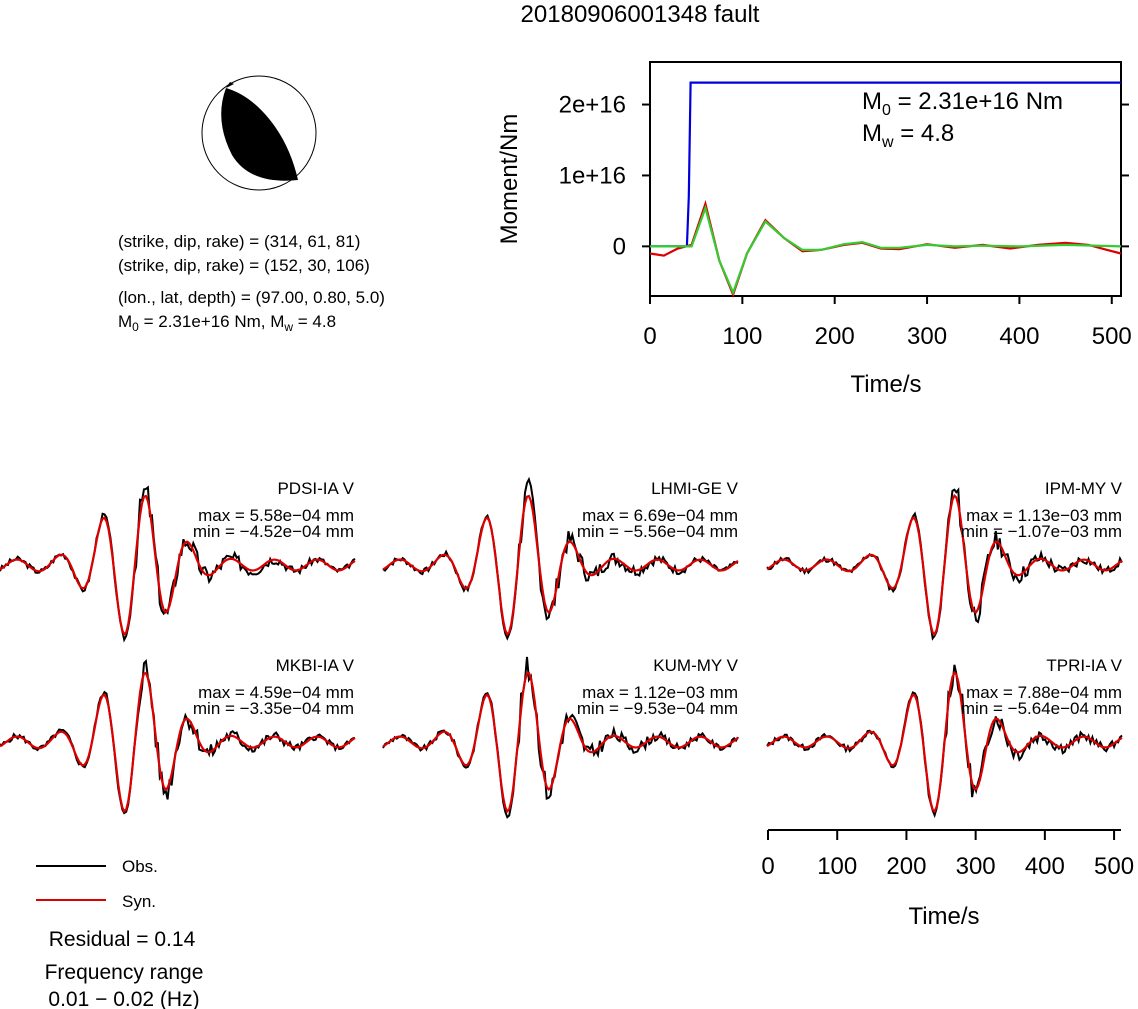 Image resolution: width=1138 pixels, height=1009 pixels. Describe the element at coordinates (885, 384) in the screenshot. I see `moment-xlabel: Time/s` at that location.